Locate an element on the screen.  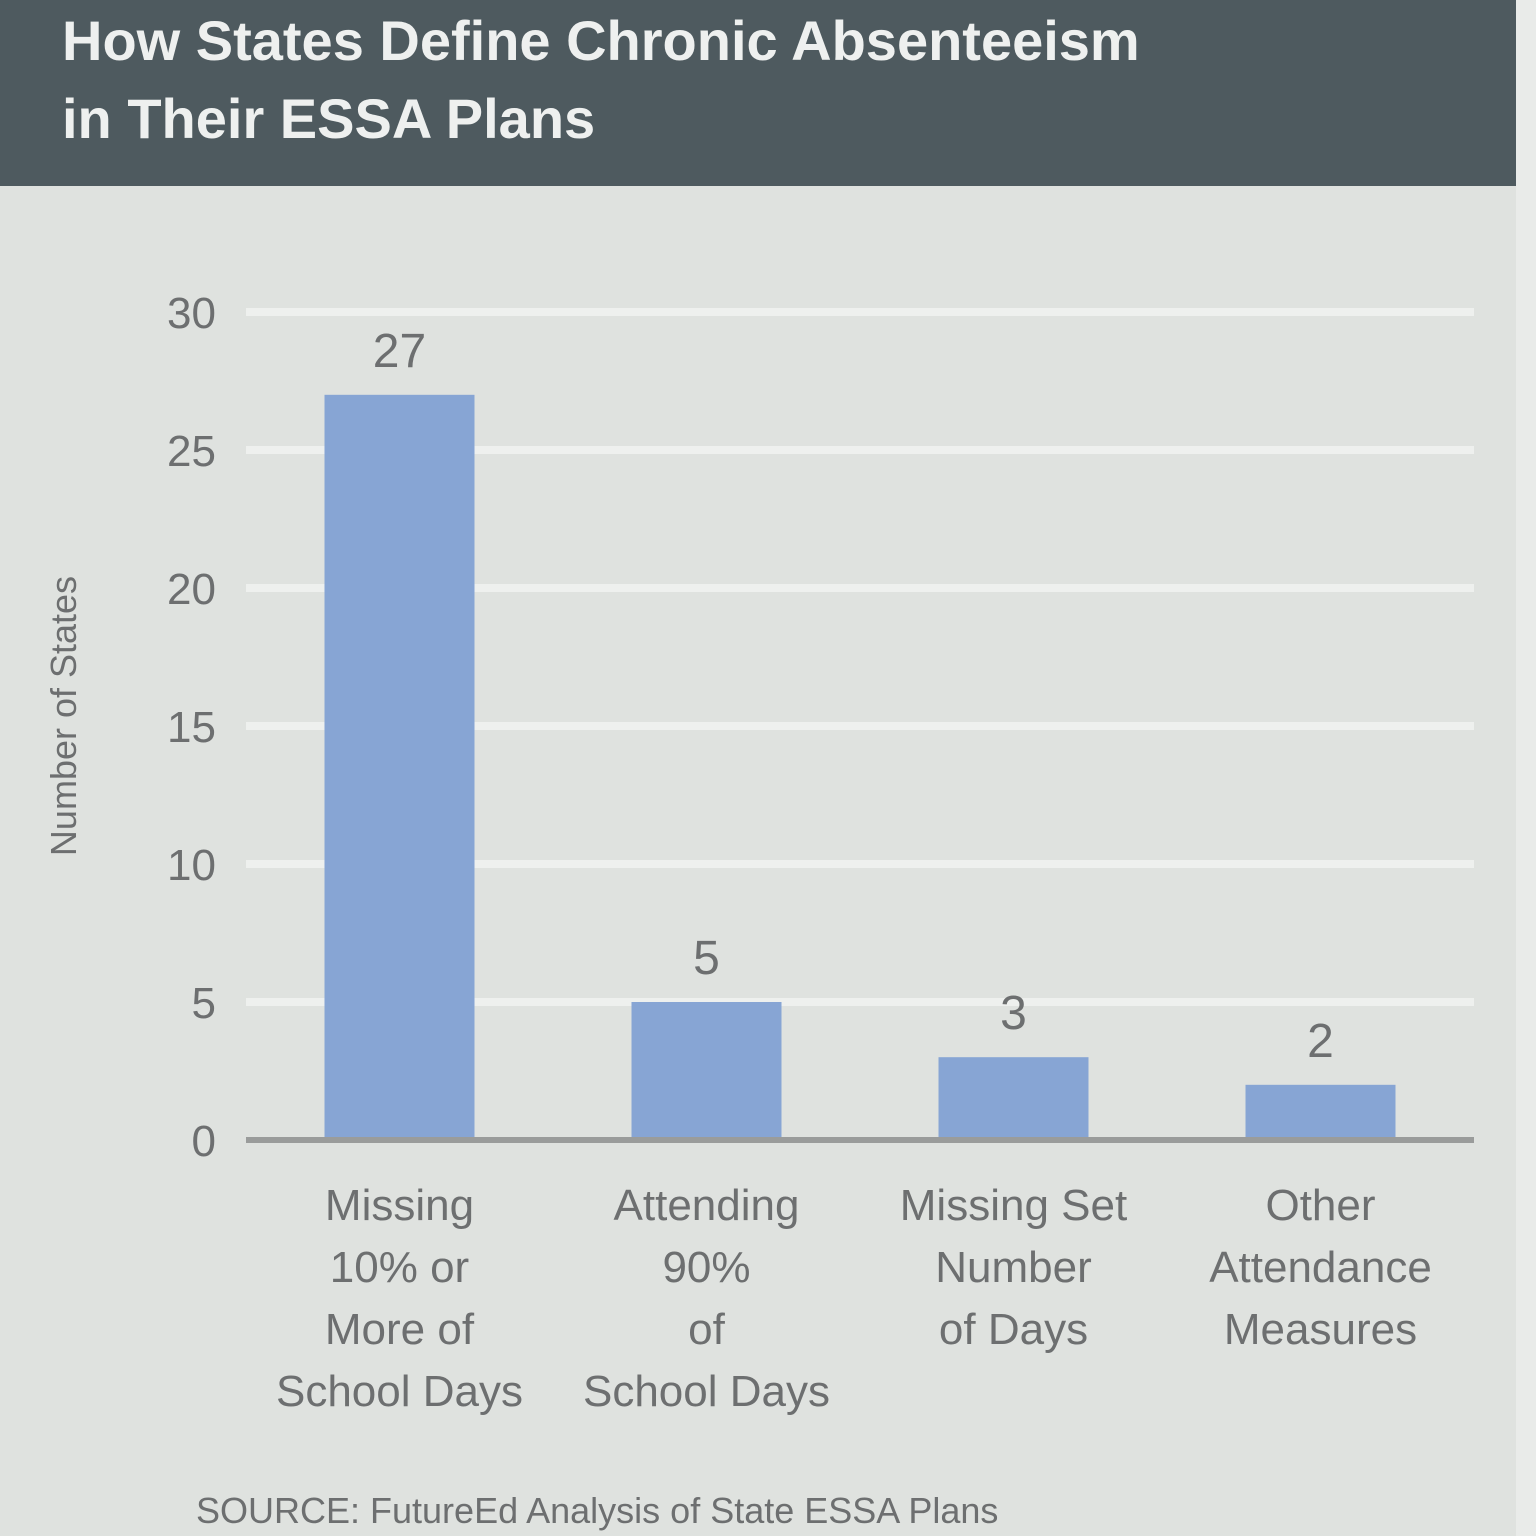
y-axis-title: Number of States is located at coordinates (63, 716).